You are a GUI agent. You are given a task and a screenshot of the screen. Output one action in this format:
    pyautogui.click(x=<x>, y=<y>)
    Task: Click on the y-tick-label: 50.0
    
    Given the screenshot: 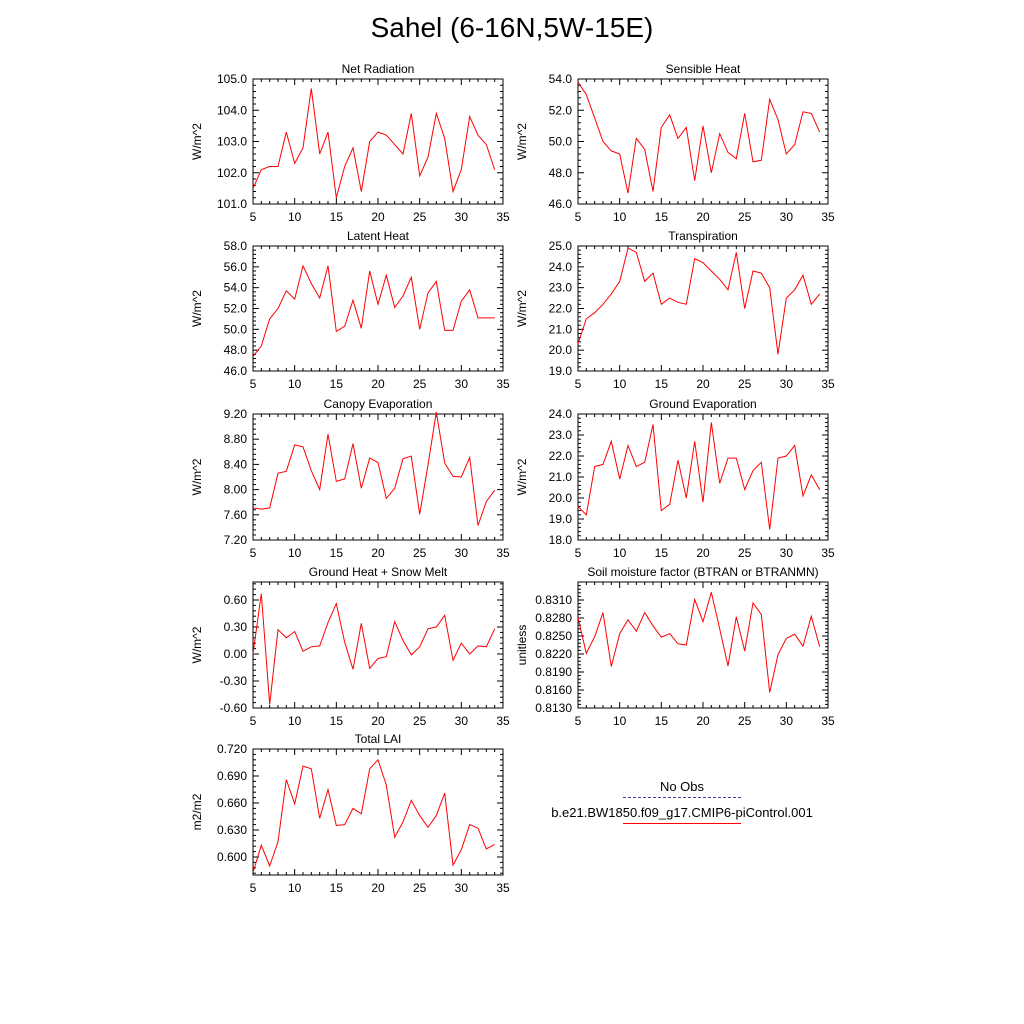 What is the action you would take?
    pyautogui.click(x=561, y=142)
    